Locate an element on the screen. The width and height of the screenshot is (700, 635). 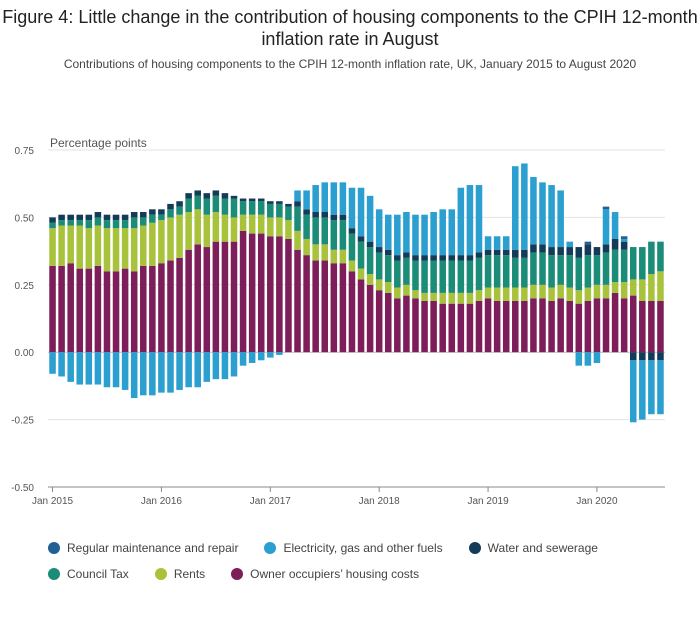
legend-label: Electricity, gas and other fuels is located at coordinates (363, 548).